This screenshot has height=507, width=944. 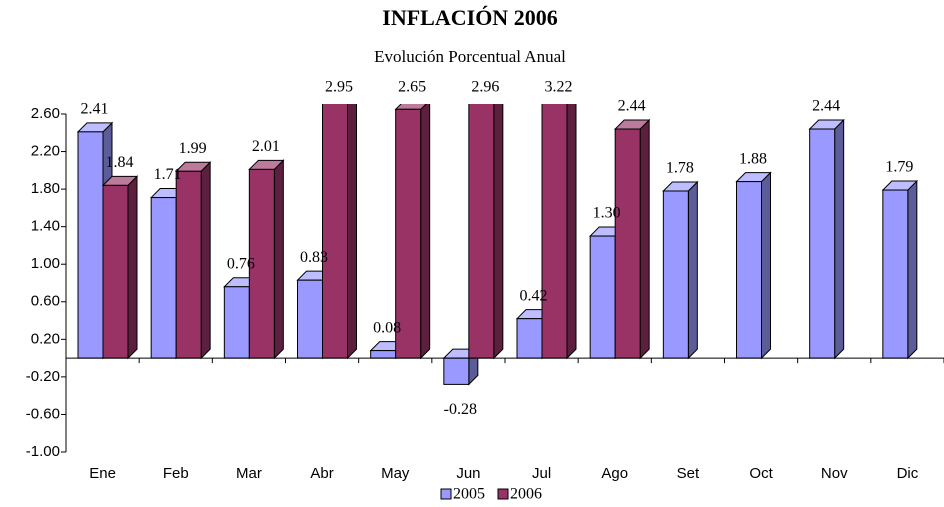 I want to click on x-tick-label: Oct, so click(x=761, y=473).